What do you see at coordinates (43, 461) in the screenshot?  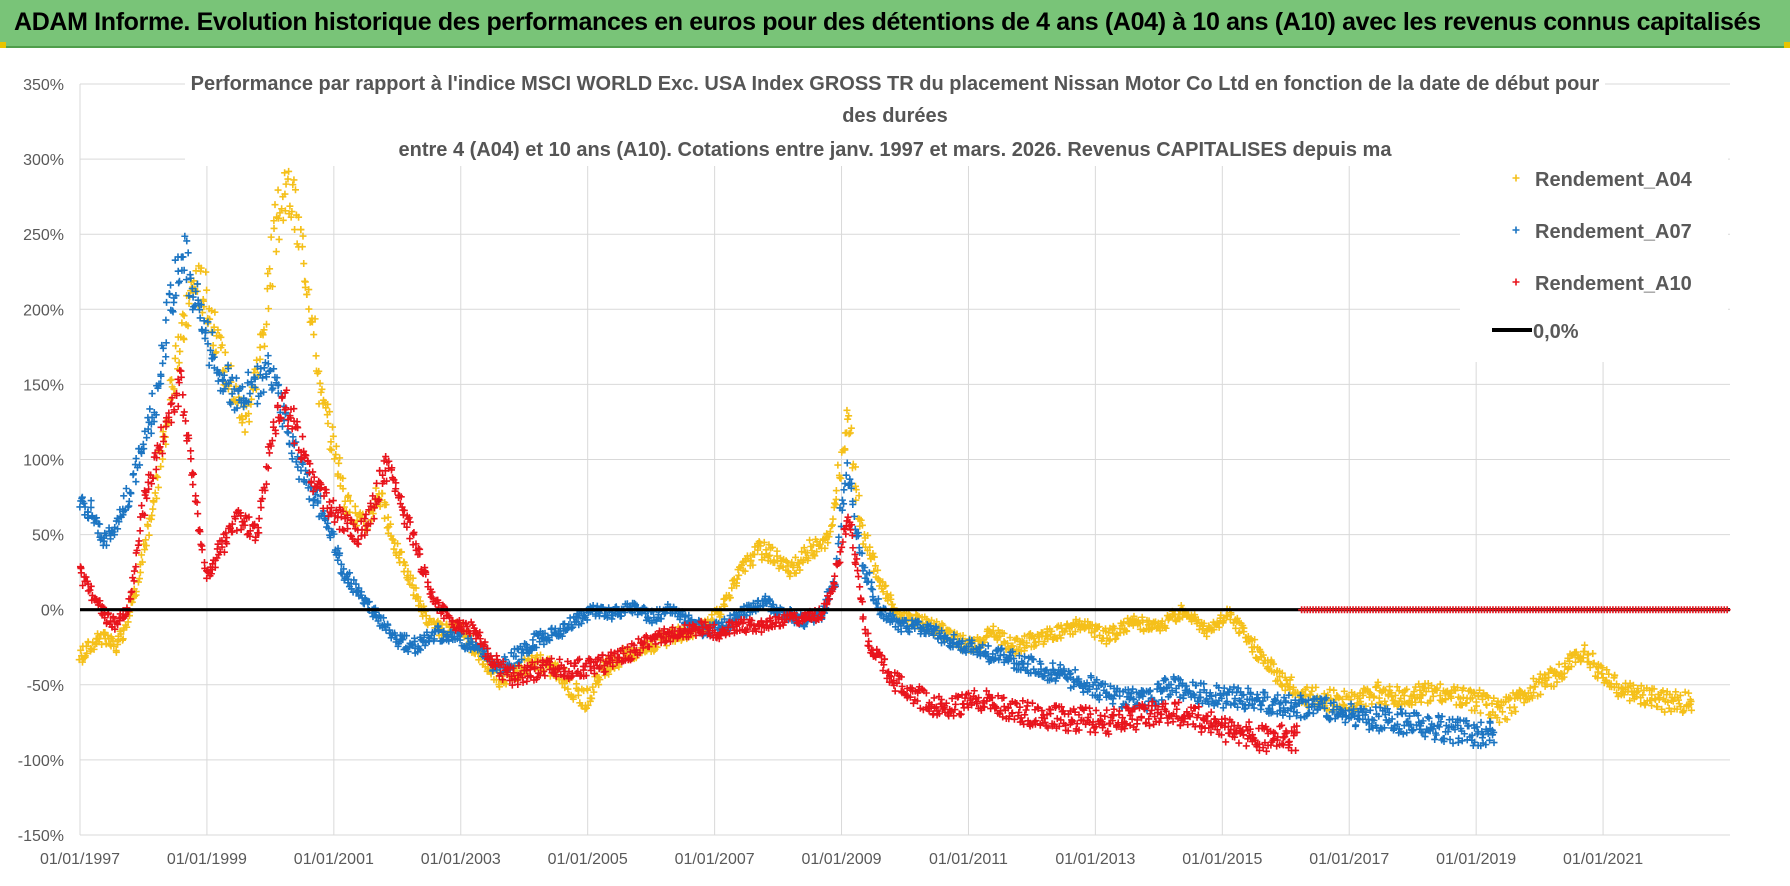 I see `y-tick-label: 100%` at bounding box center [43, 461].